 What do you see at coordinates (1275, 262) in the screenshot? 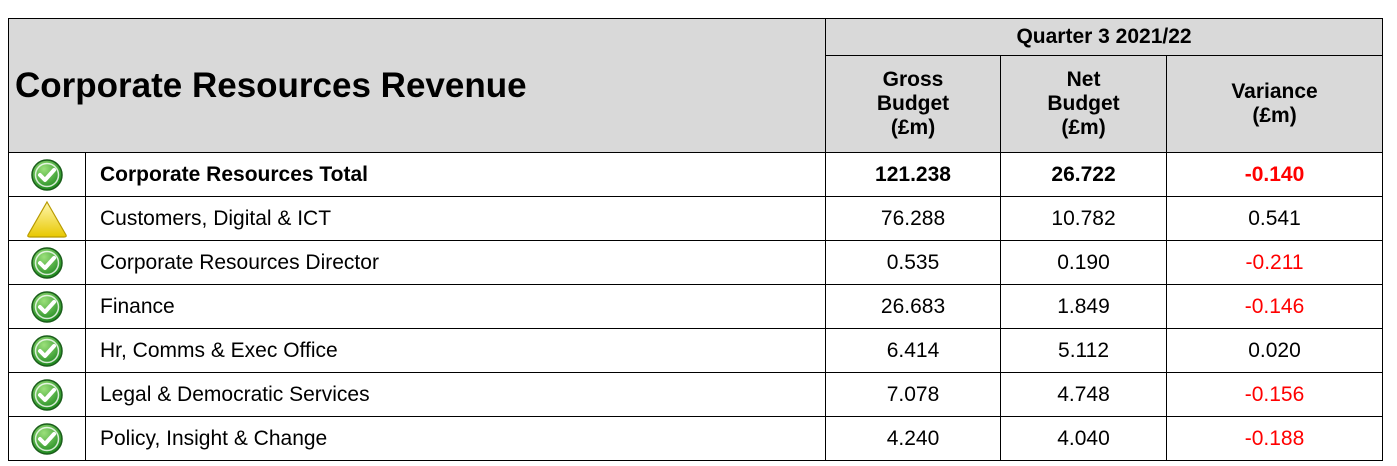
I see `cell: -0.211` at bounding box center [1275, 262].